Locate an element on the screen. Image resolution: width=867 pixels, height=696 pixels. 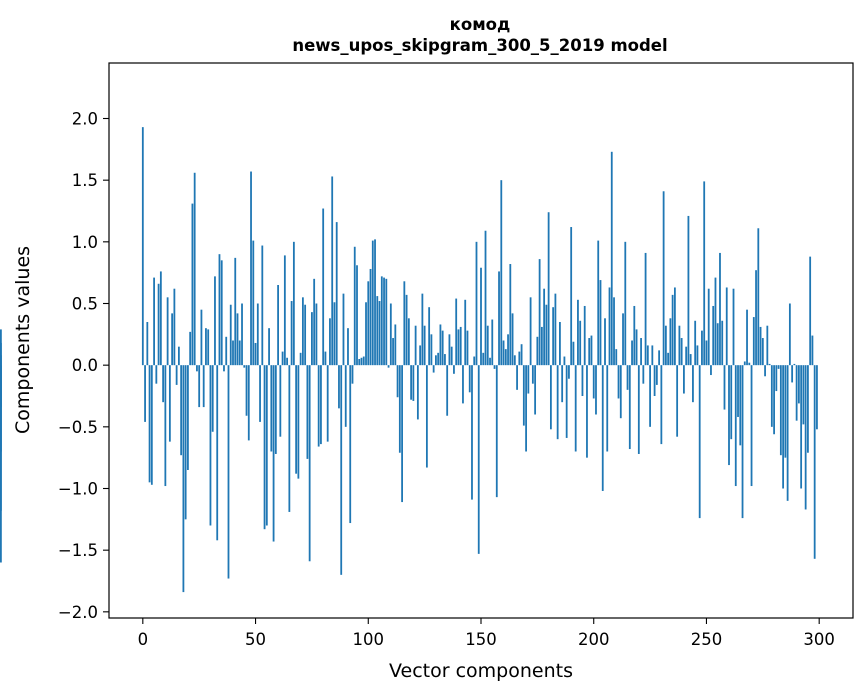
y-tick-label: 1.5 is located at coordinates (85, 180).